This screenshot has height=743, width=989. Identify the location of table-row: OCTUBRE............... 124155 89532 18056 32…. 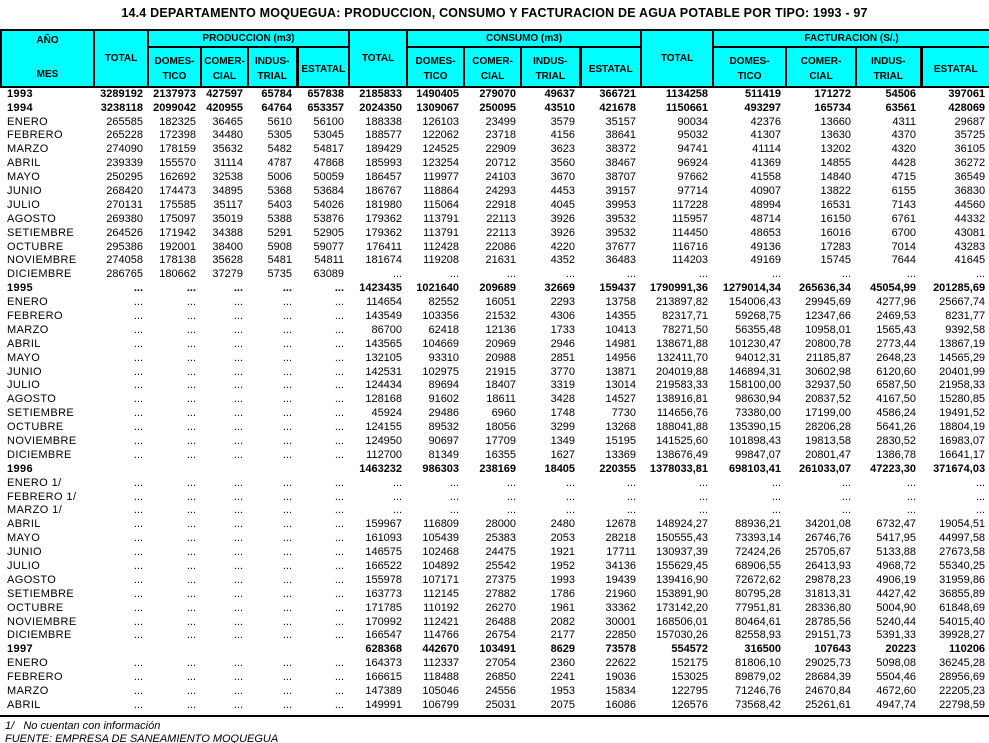
(495, 428).